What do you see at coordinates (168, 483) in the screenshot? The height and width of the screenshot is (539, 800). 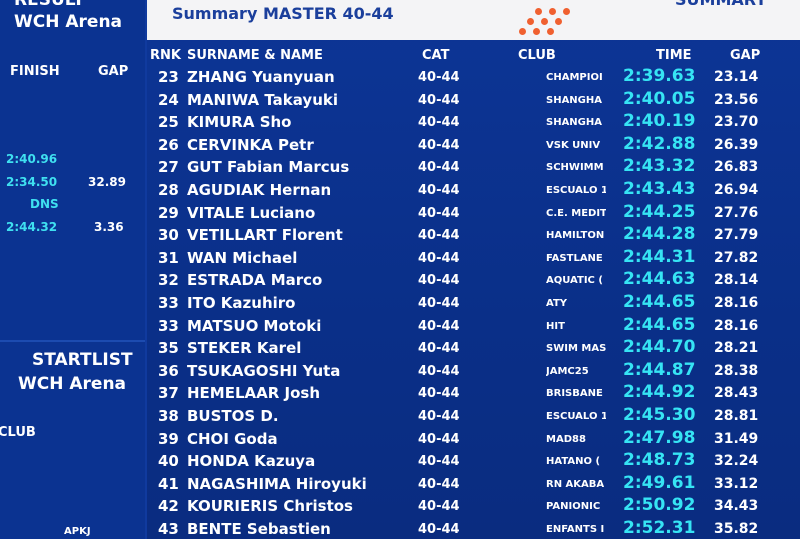 I see `rank: 41` at bounding box center [168, 483].